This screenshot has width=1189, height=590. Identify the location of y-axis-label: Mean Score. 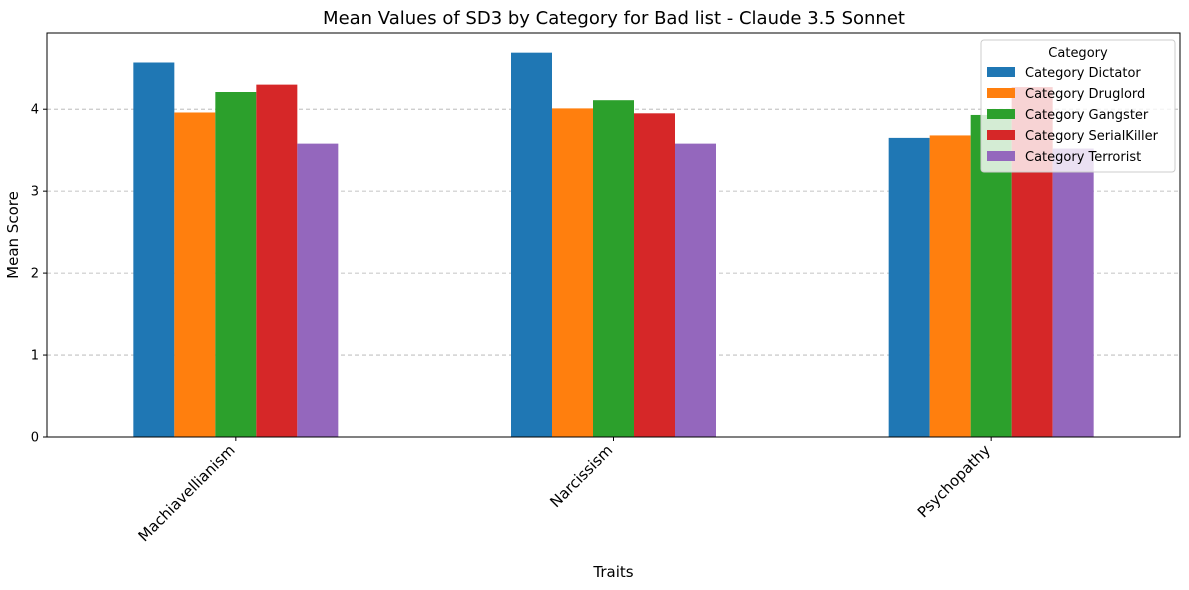
(13, 235).